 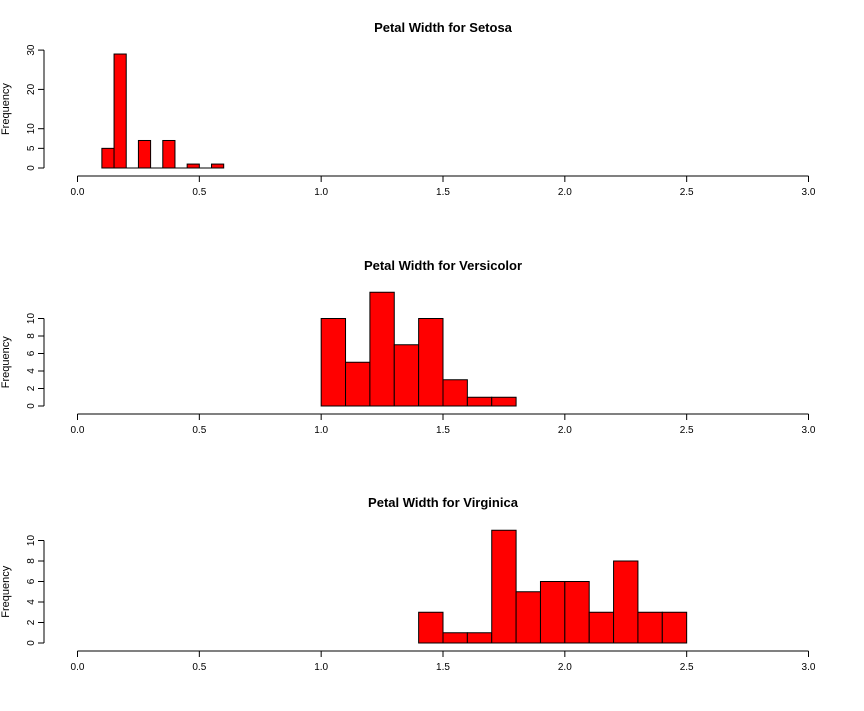 I want to click on y-tick-label: 30, so click(x=31, y=50).